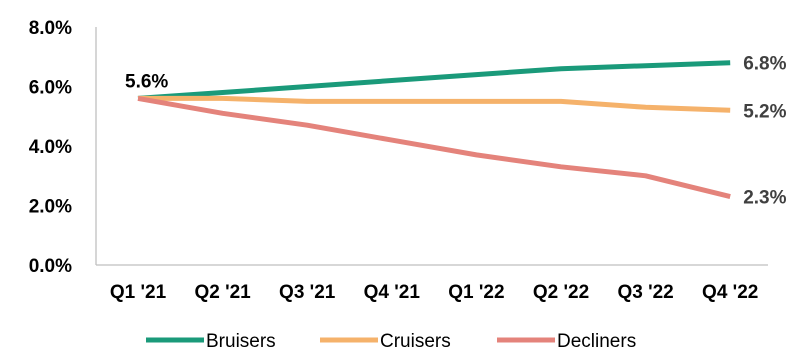 Image resolution: width=796 pixels, height=355 pixels. I want to click on series-line-bruisers, so click(434, 80).